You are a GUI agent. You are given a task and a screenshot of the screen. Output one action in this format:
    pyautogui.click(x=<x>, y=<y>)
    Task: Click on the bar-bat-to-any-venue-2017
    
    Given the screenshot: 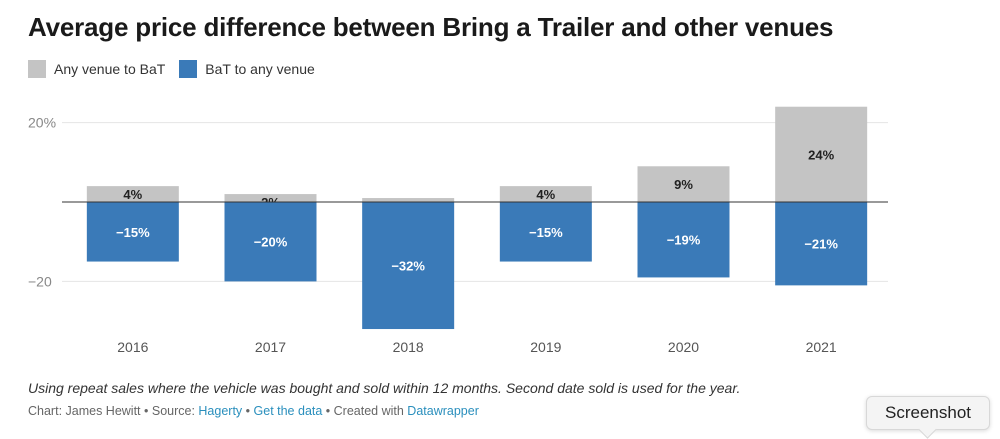 What is the action you would take?
    pyautogui.click(x=270, y=242)
    